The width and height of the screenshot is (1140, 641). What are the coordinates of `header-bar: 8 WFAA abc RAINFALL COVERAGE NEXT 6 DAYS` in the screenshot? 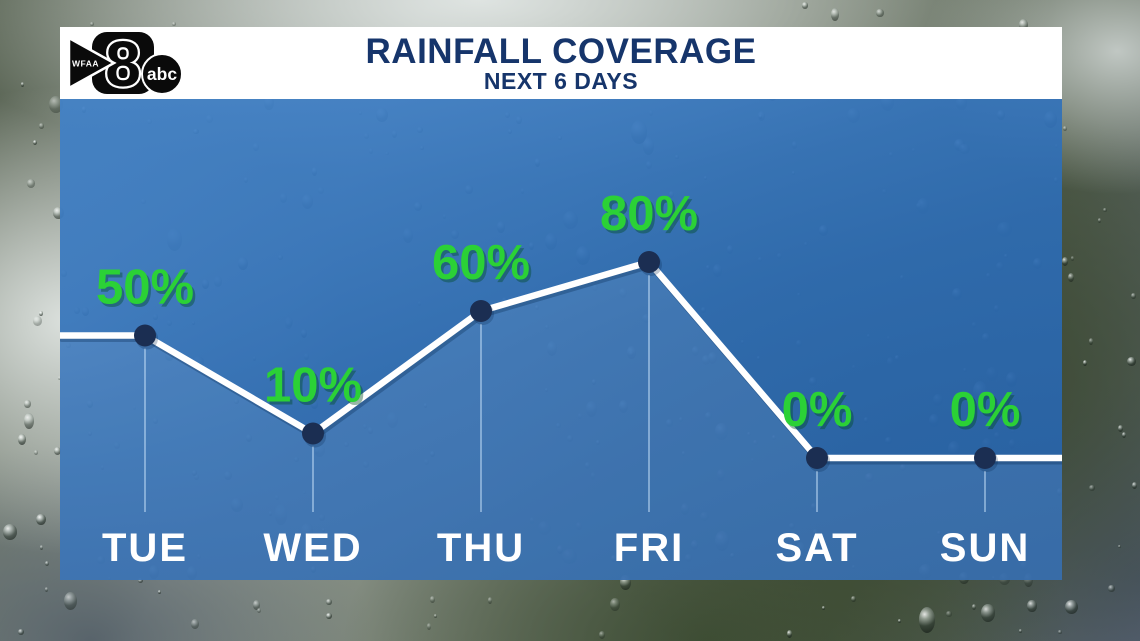 It's located at (561, 63).